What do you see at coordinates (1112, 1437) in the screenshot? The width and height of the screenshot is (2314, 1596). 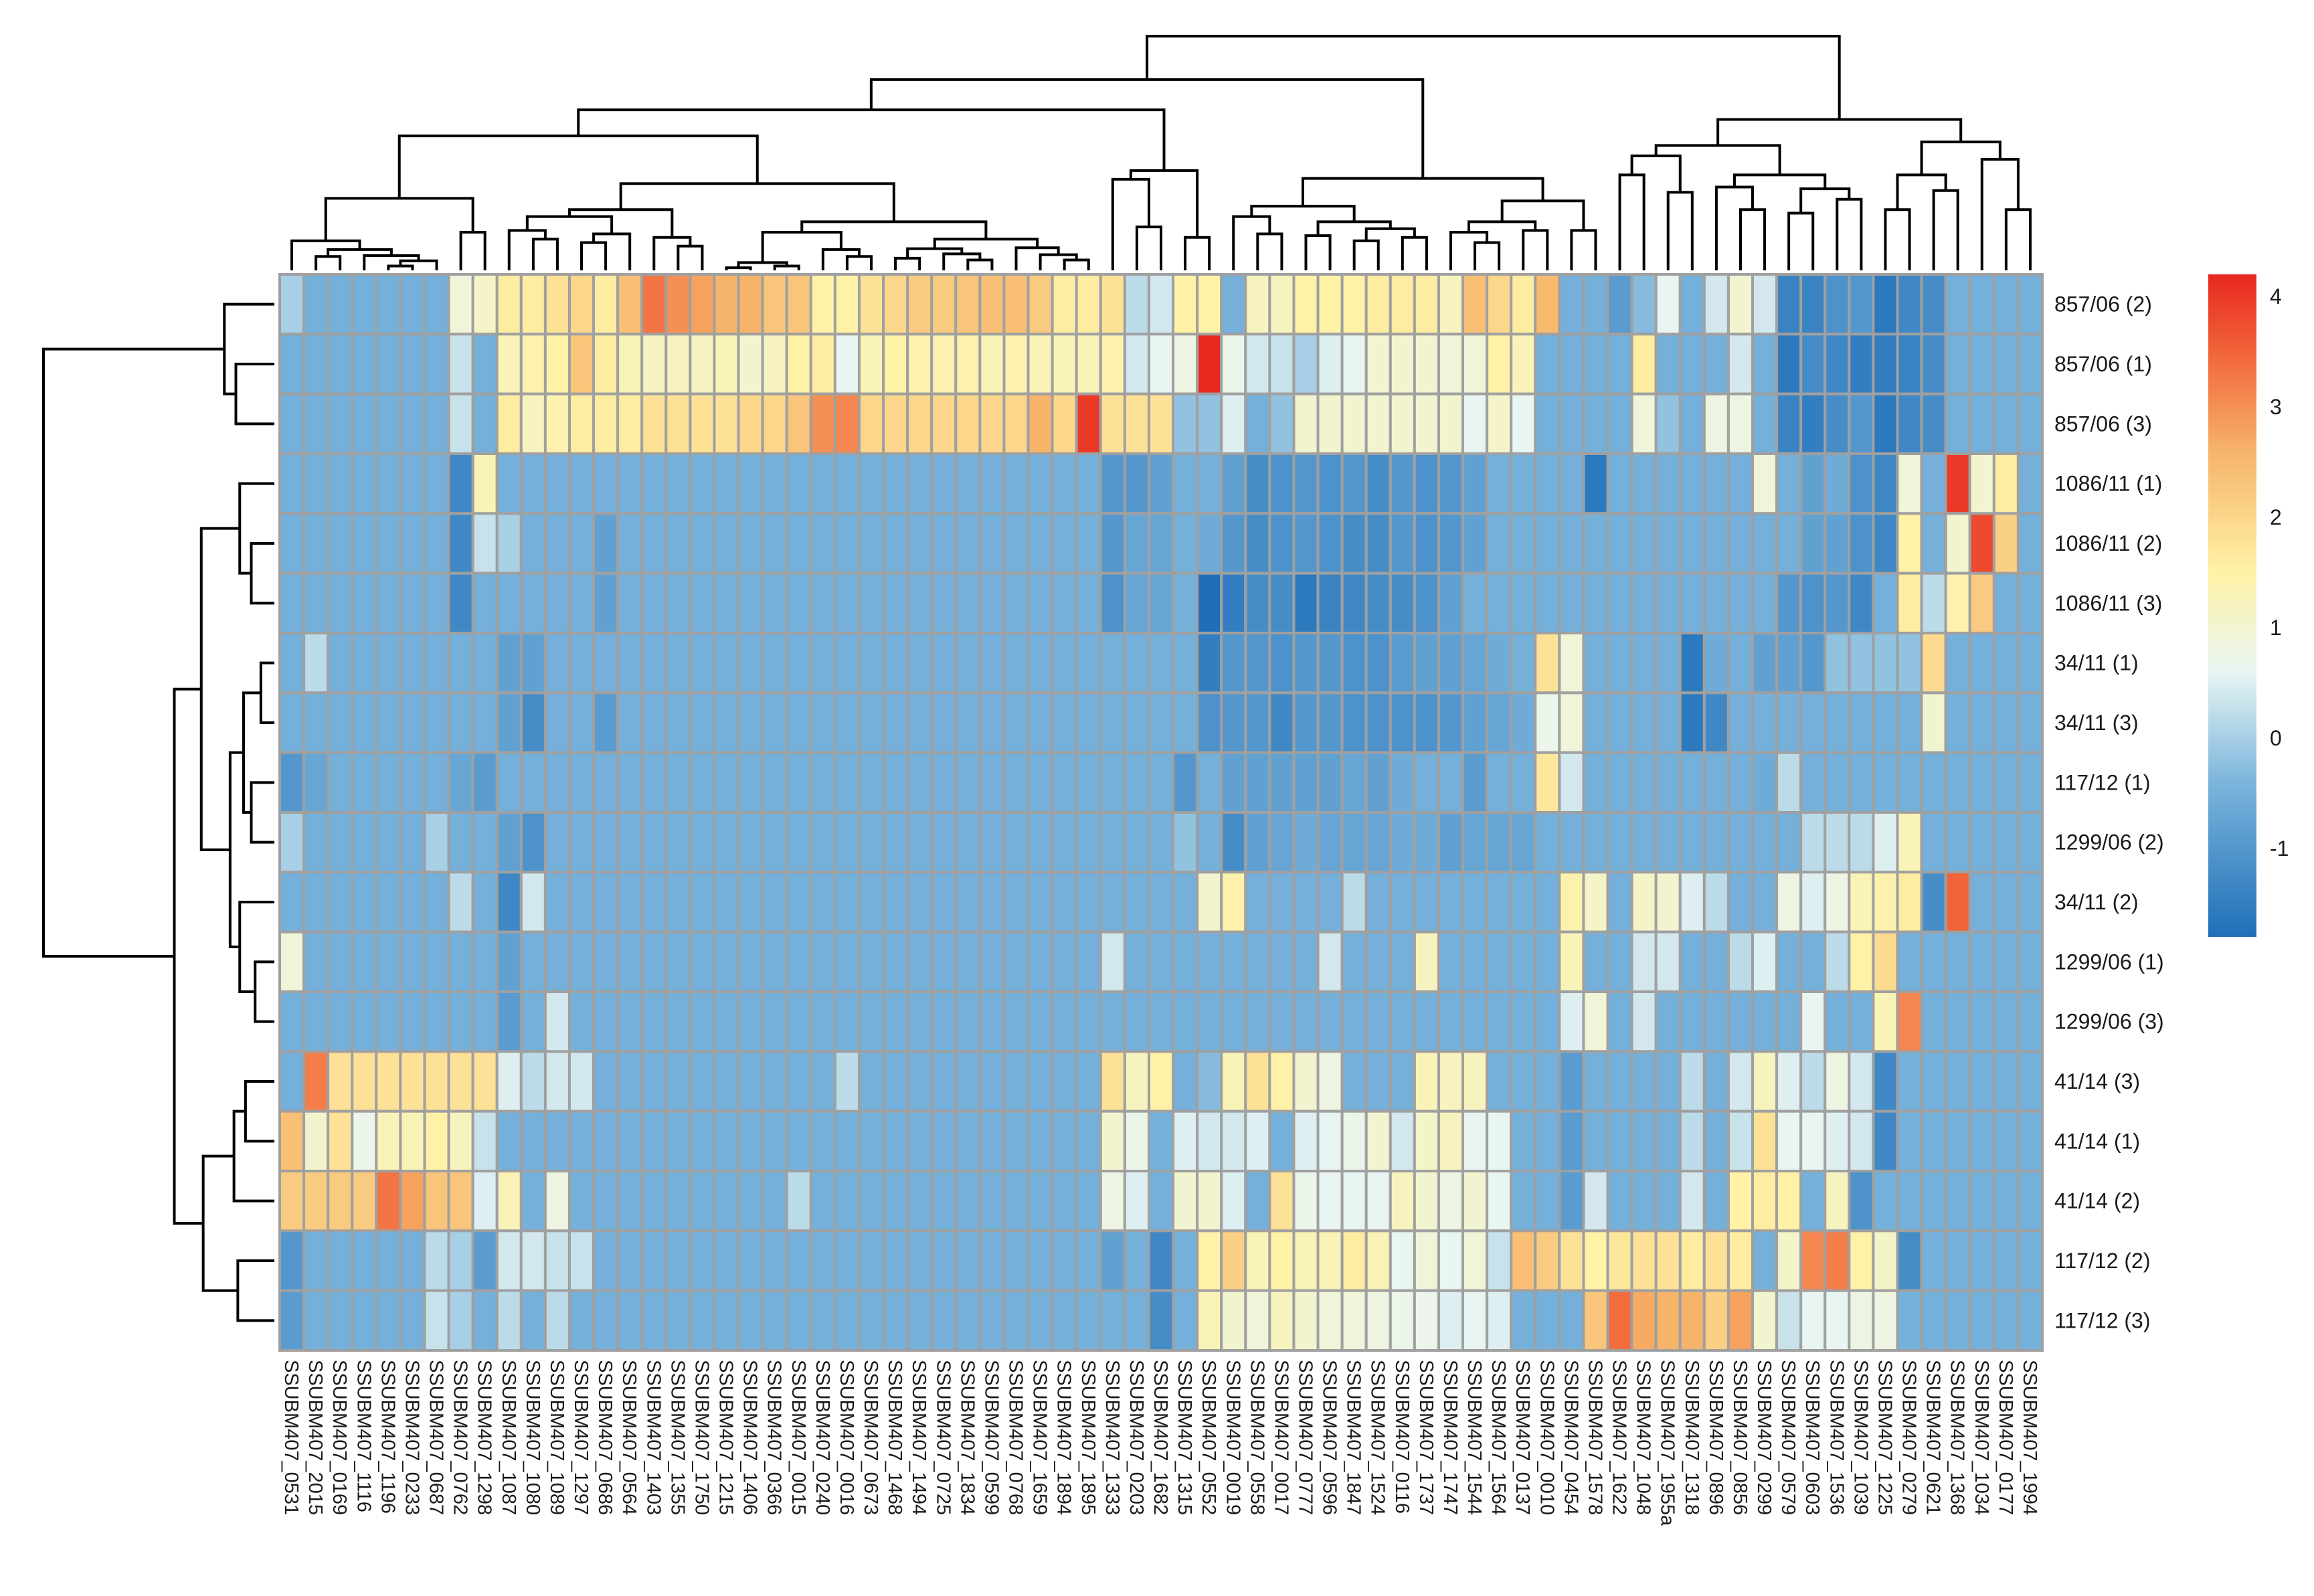 I see `column-label: SSUBM407_1333` at bounding box center [1112, 1437].